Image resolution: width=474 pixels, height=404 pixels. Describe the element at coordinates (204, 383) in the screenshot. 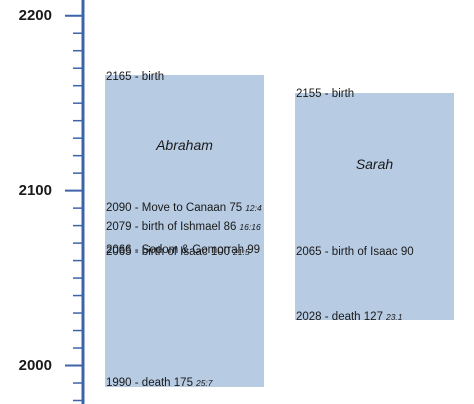

I see `scripture-ref: 25:7` at that location.